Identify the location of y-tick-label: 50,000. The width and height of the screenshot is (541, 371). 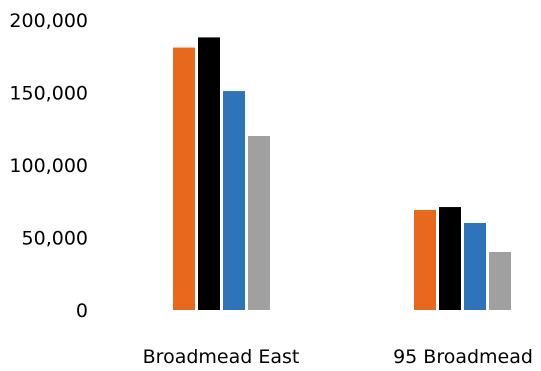
(55, 239).